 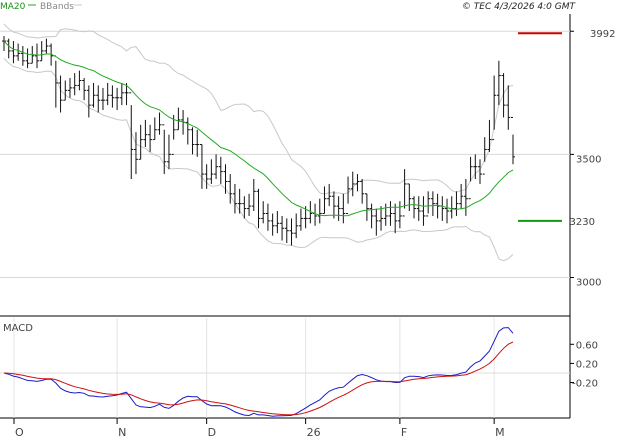 I want to click on x-tick-label: F, so click(x=404, y=432).